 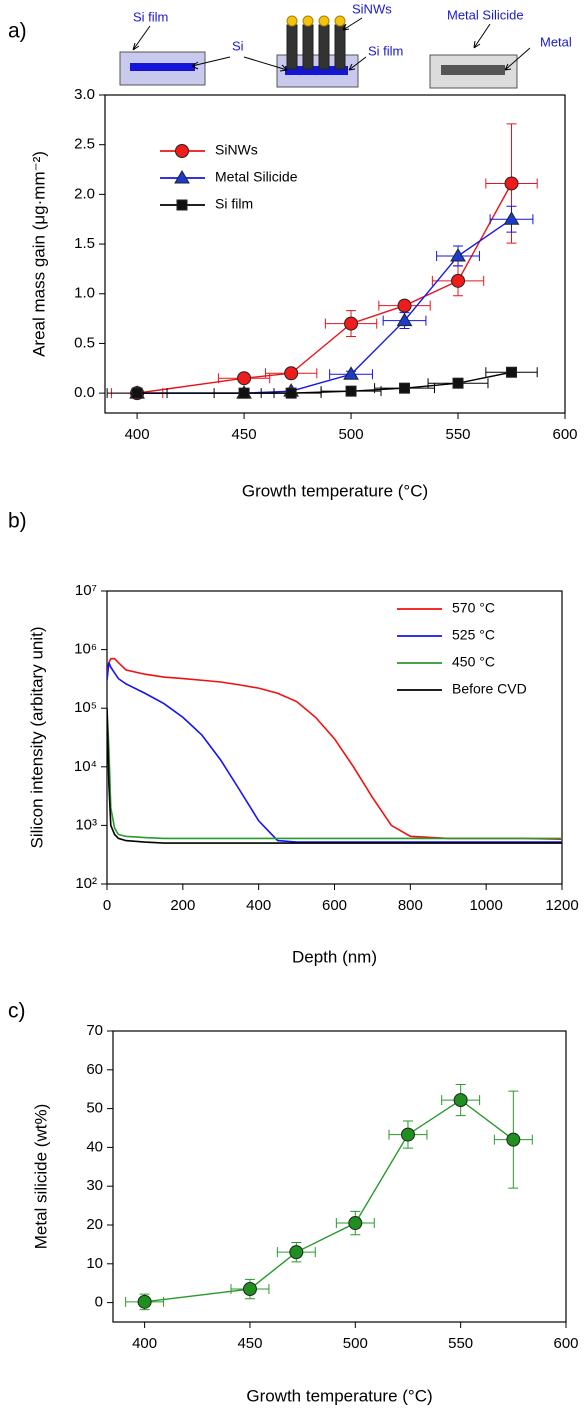 What do you see at coordinates (372, 8) in the screenshot?
I see `schematic-label: SiNWs` at bounding box center [372, 8].